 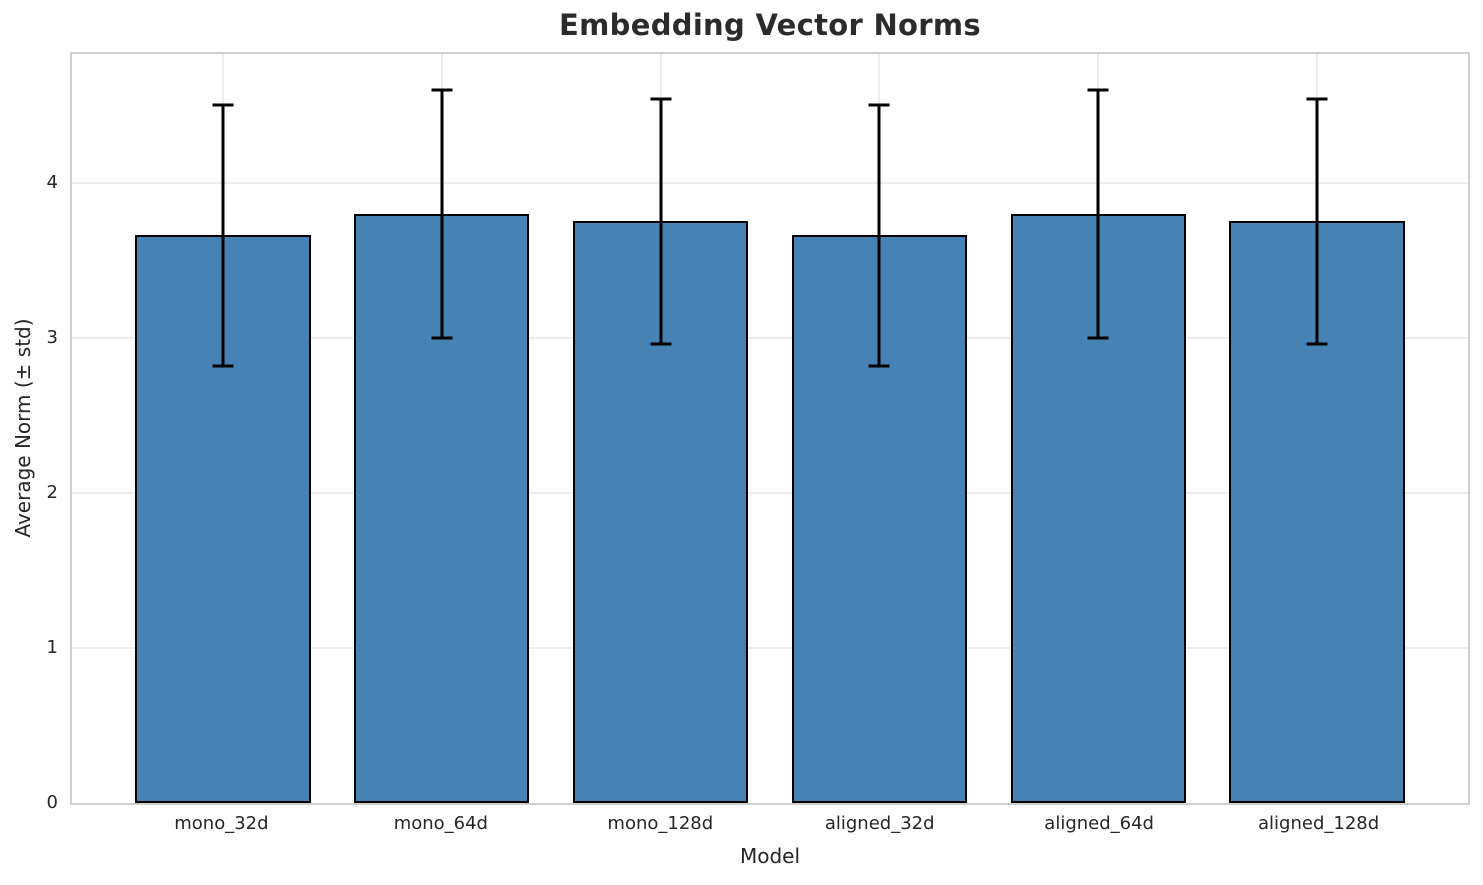 What do you see at coordinates (223, 105) in the screenshot?
I see `error-bar-cap-top-mono_32d` at bounding box center [223, 105].